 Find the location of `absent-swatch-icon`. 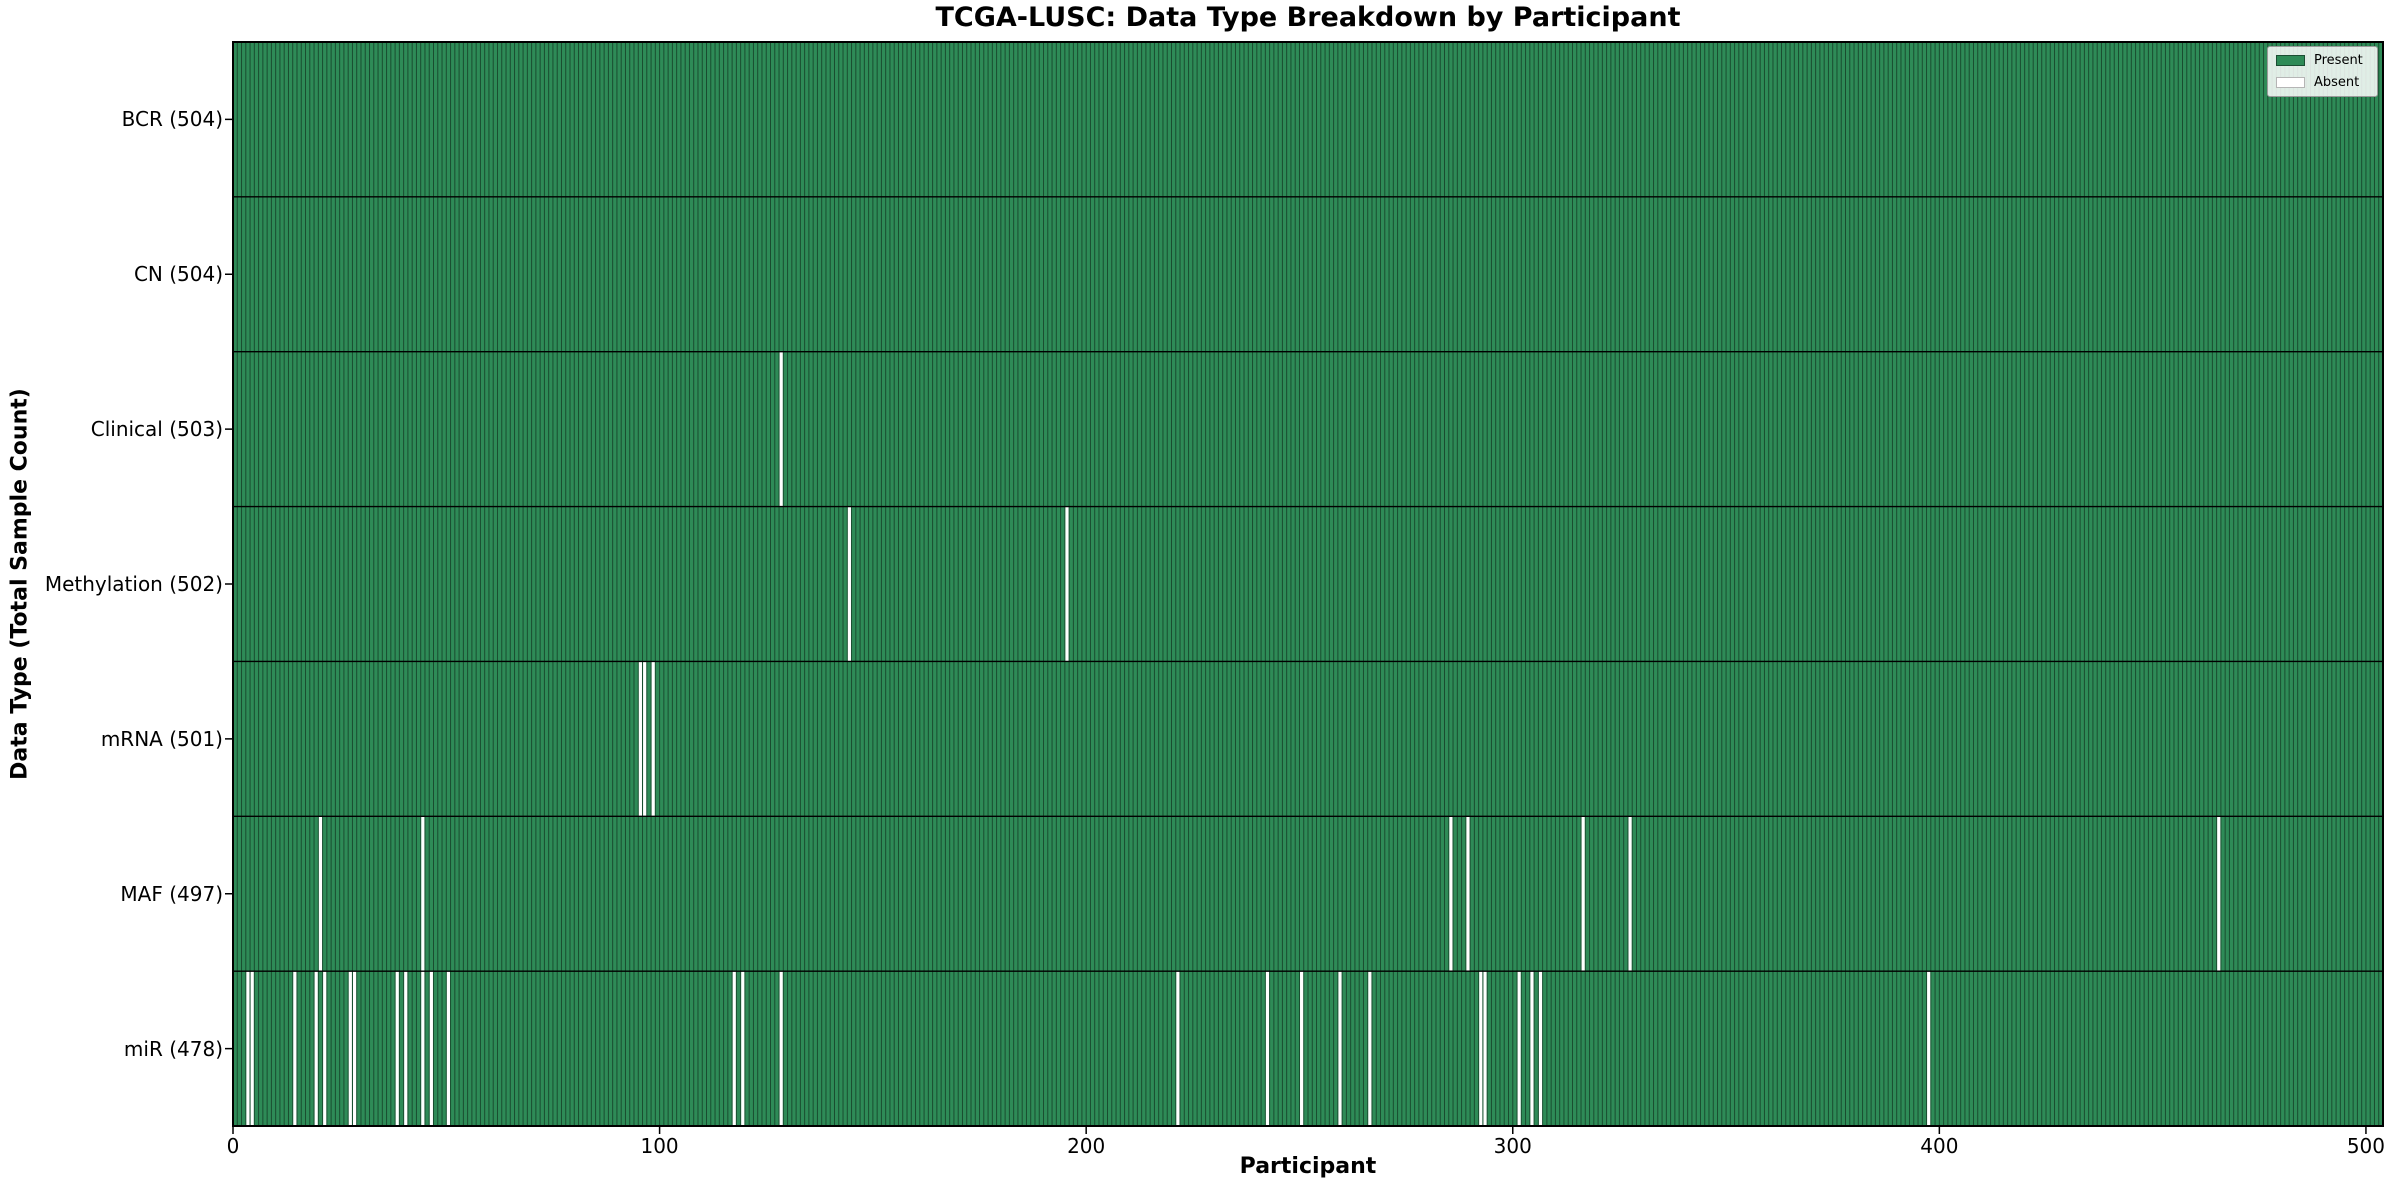

absent-swatch-icon is located at coordinates (2290, 82).